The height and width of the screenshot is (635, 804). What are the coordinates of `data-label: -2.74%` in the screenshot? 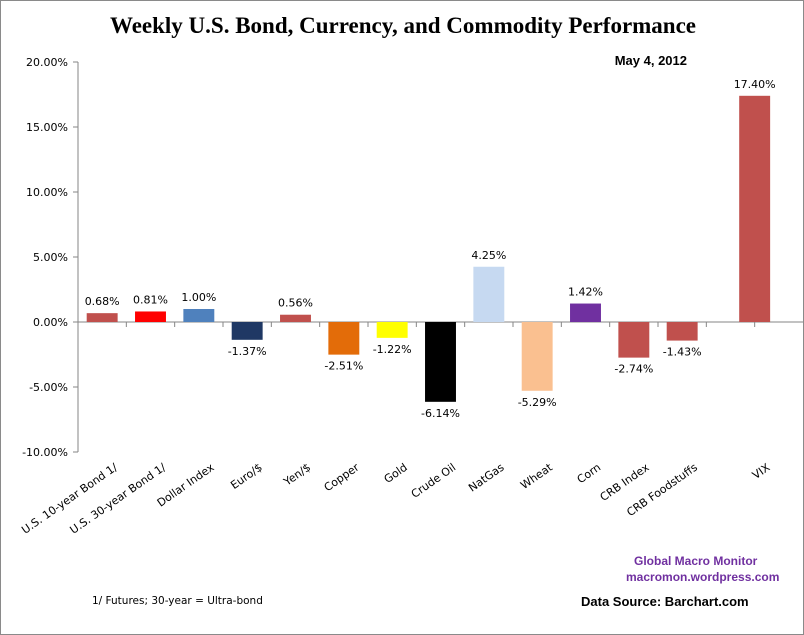 It's located at (633, 369).